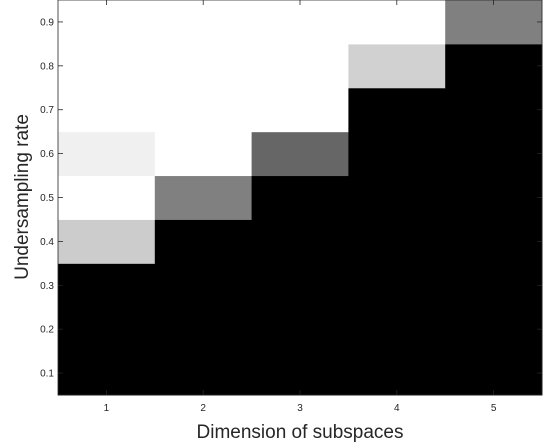 This screenshot has width=545, height=445. Describe the element at coordinates (47, 154) in the screenshot. I see `y-tick-label: 0.6` at that location.